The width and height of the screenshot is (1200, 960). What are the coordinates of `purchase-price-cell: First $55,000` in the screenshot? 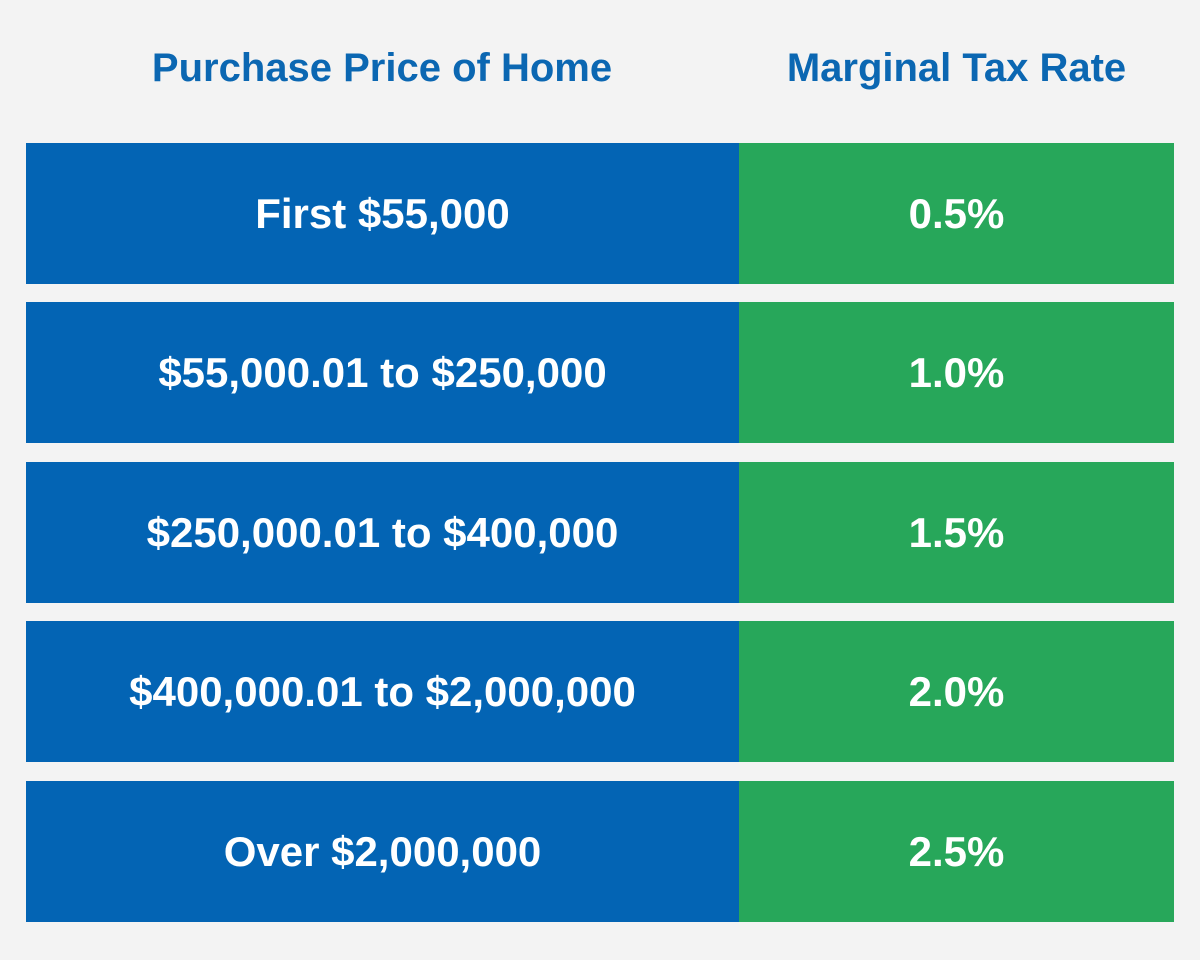 It's located at (382, 213).